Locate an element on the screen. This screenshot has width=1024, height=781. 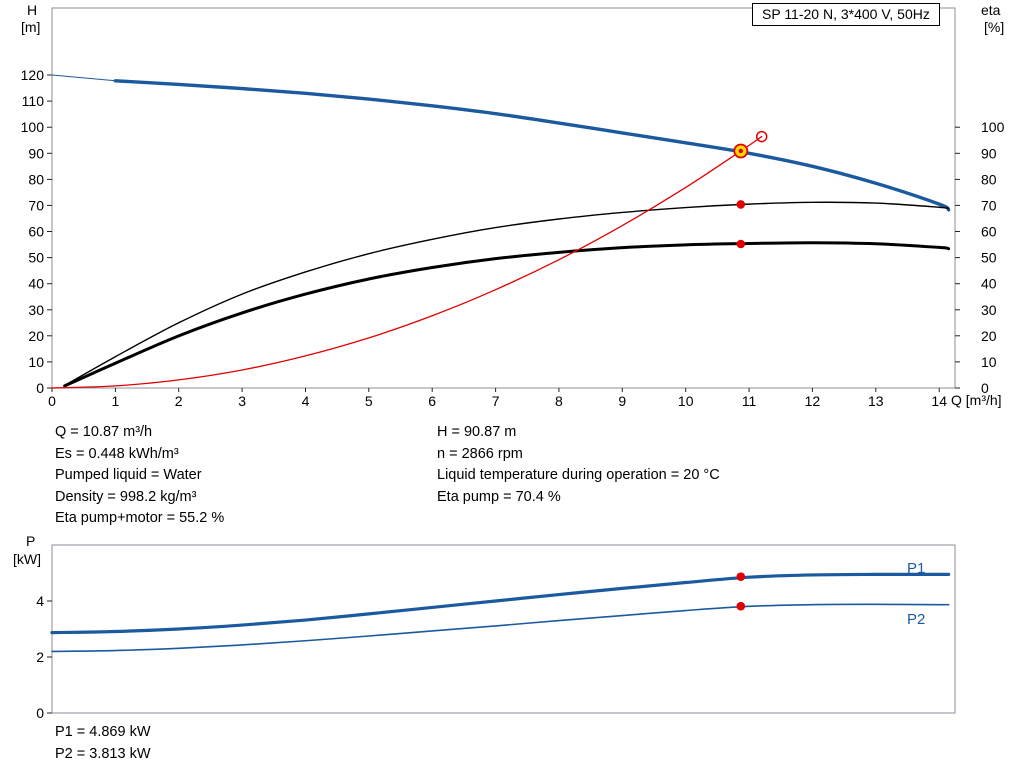
info-line-density: Density = 998.2 kg/m³ is located at coordinates (126, 496).